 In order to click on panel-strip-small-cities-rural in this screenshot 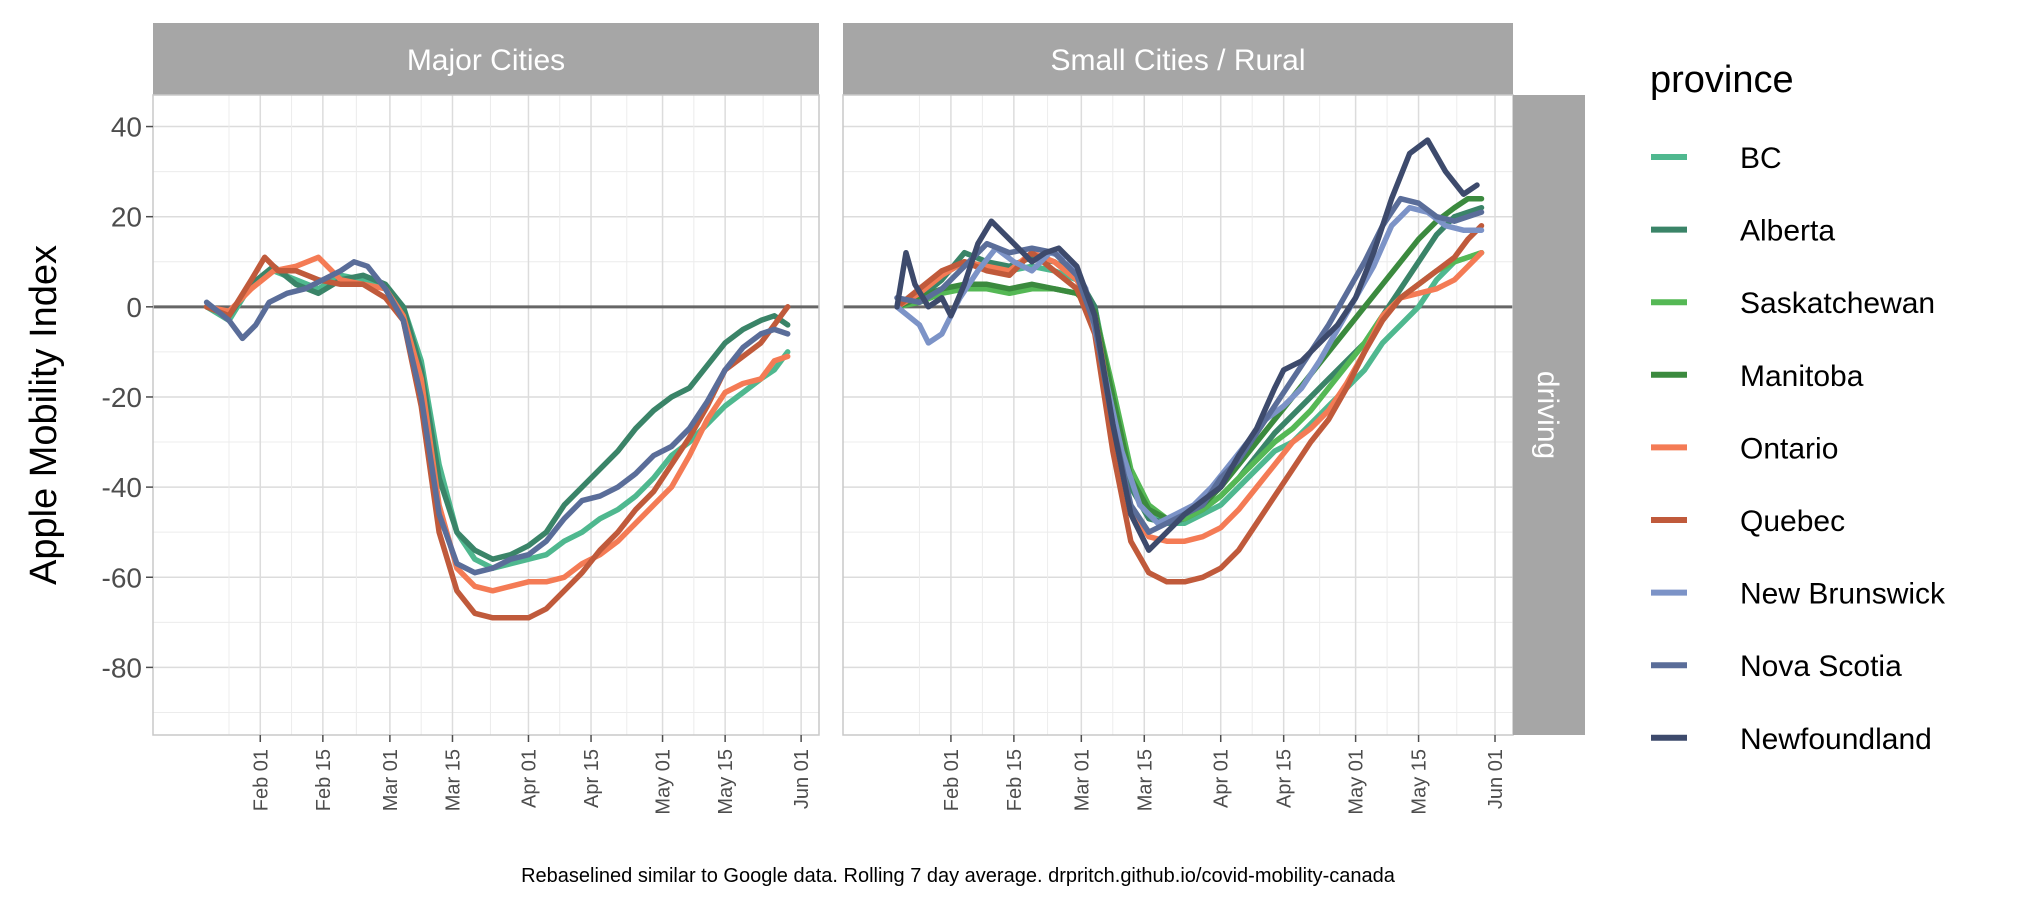, I will do `click(1178, 59)`.